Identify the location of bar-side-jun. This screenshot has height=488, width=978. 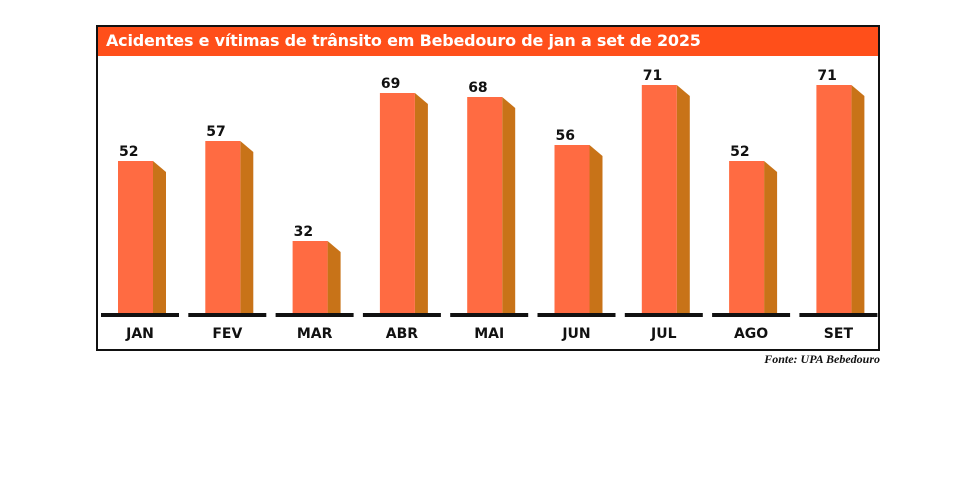
(596, 229).